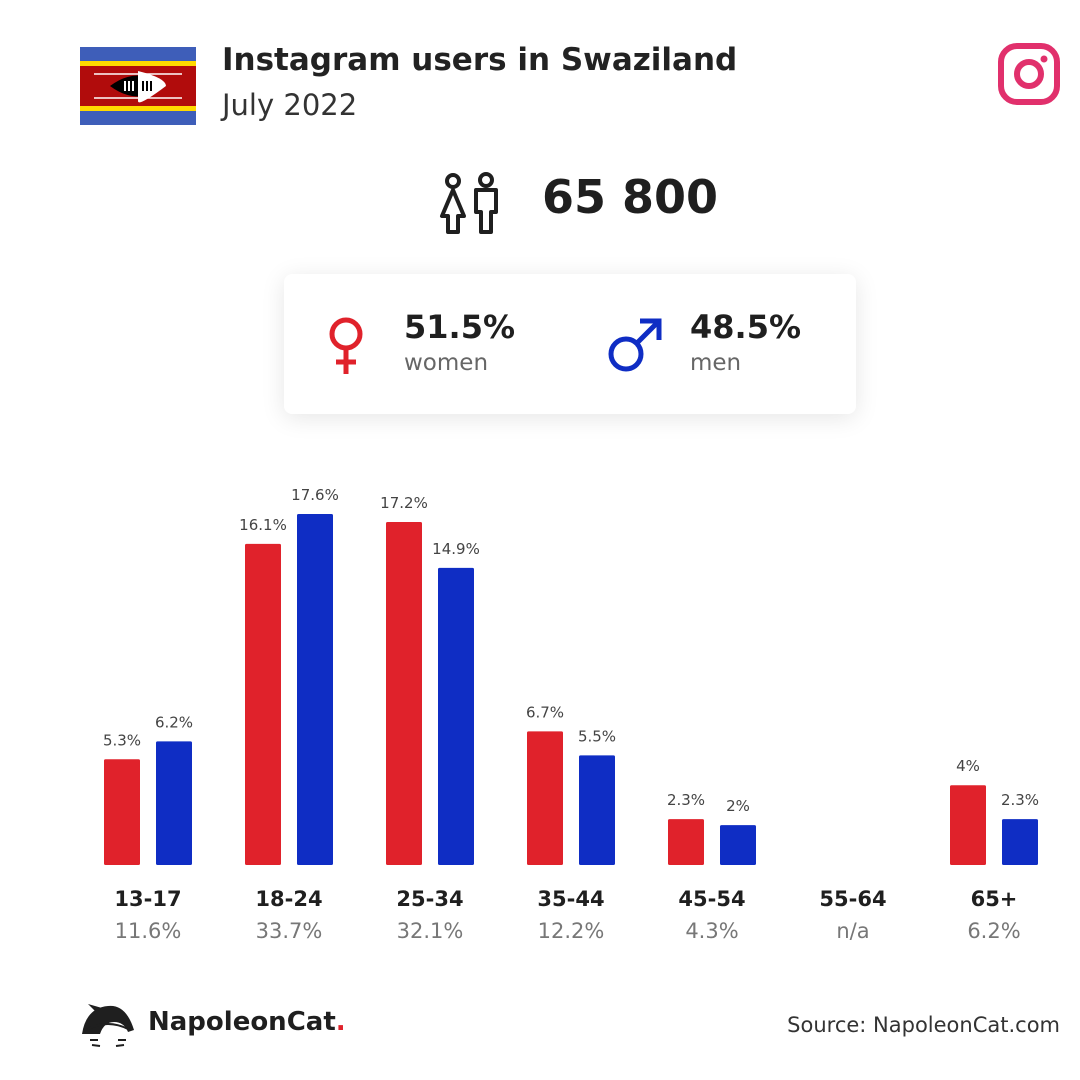 Image resolution: width=1080 pixels, height=1080 pixels. What do you see at coordinates (469, 203) in the screenshot?
I see `users-icon` at bounding box center [469, 203].